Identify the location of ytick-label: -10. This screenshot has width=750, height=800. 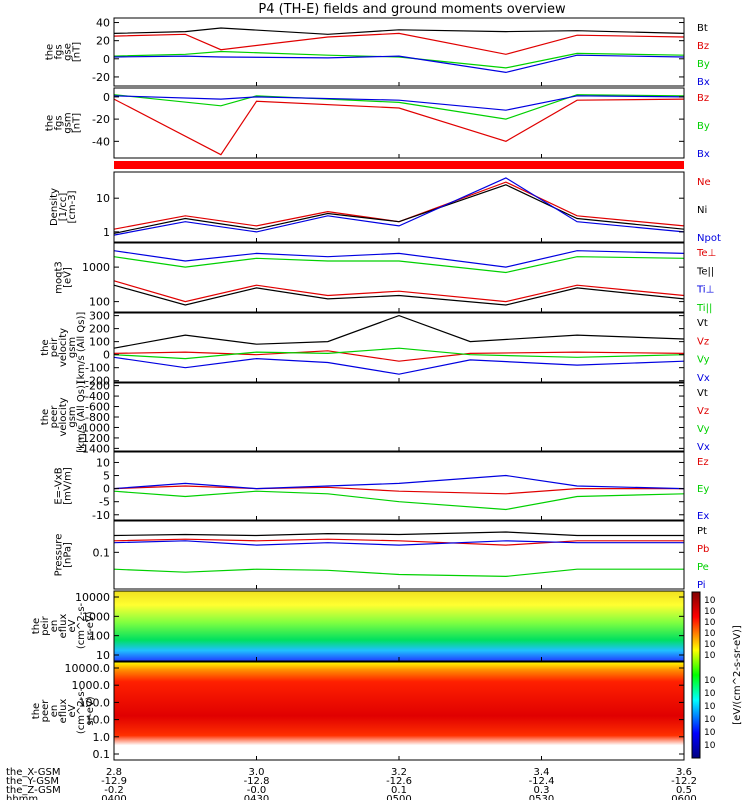
(101, 515).